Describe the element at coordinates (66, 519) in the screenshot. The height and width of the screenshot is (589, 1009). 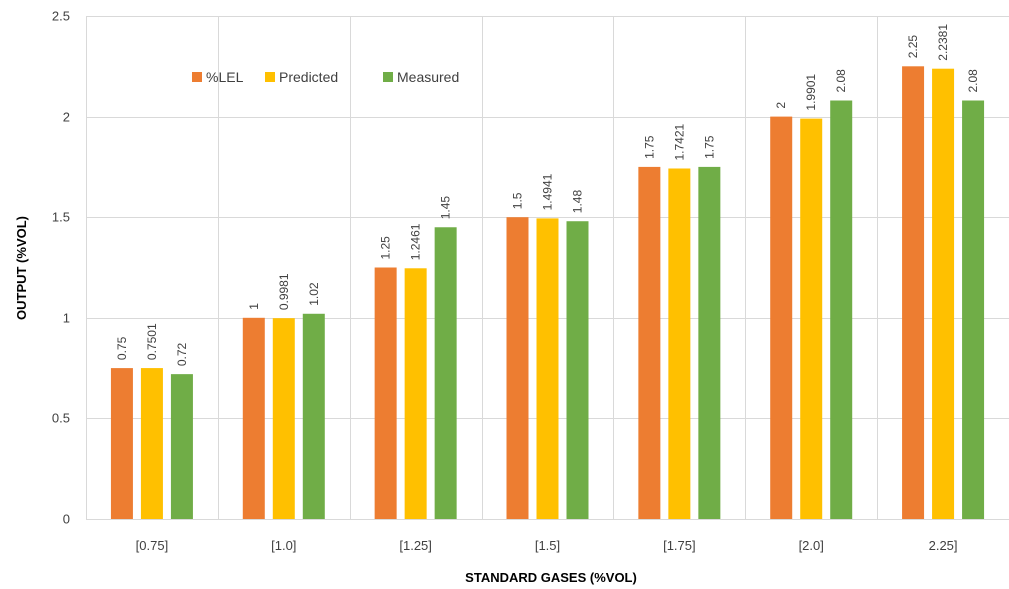
I see `y-tick-label: 0` at that location.